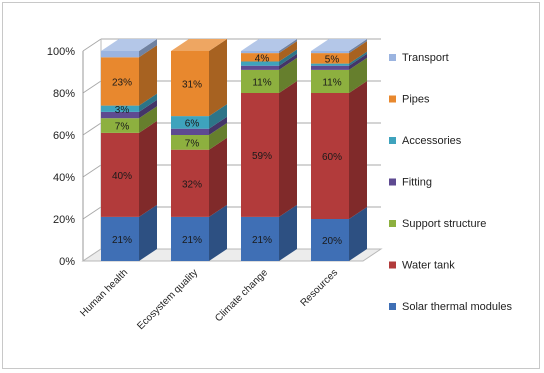 The image size is (544, 373). What do you see at coordinates (428, 266) in the screenshot?
I see `legend-label: Water tank` at bounding box center [428, 266].